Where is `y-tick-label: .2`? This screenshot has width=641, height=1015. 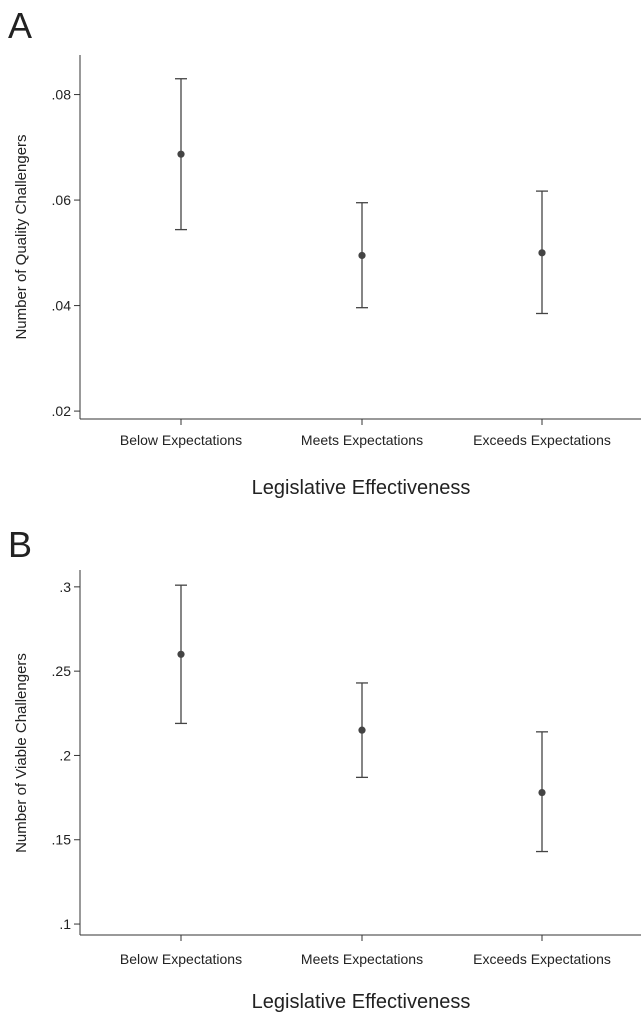 y-tick-label: .2 is located at coordinates (65, 755).